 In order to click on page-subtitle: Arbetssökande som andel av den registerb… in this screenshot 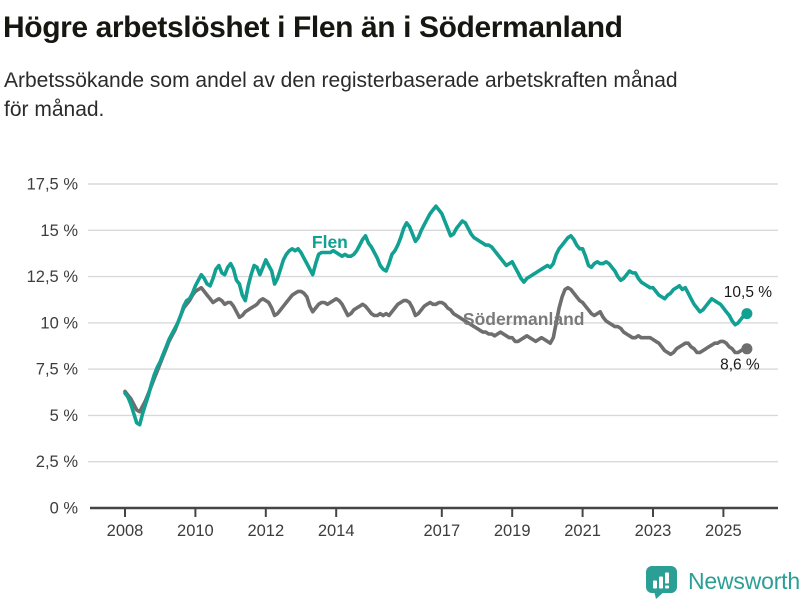, I will do `click(402, 95)`.